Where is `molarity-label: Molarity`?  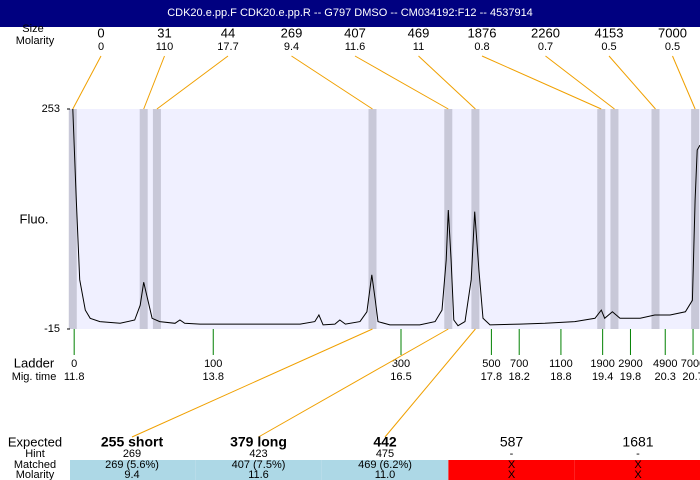 molarity-label: Molarity is located at coordinates (35, 41).